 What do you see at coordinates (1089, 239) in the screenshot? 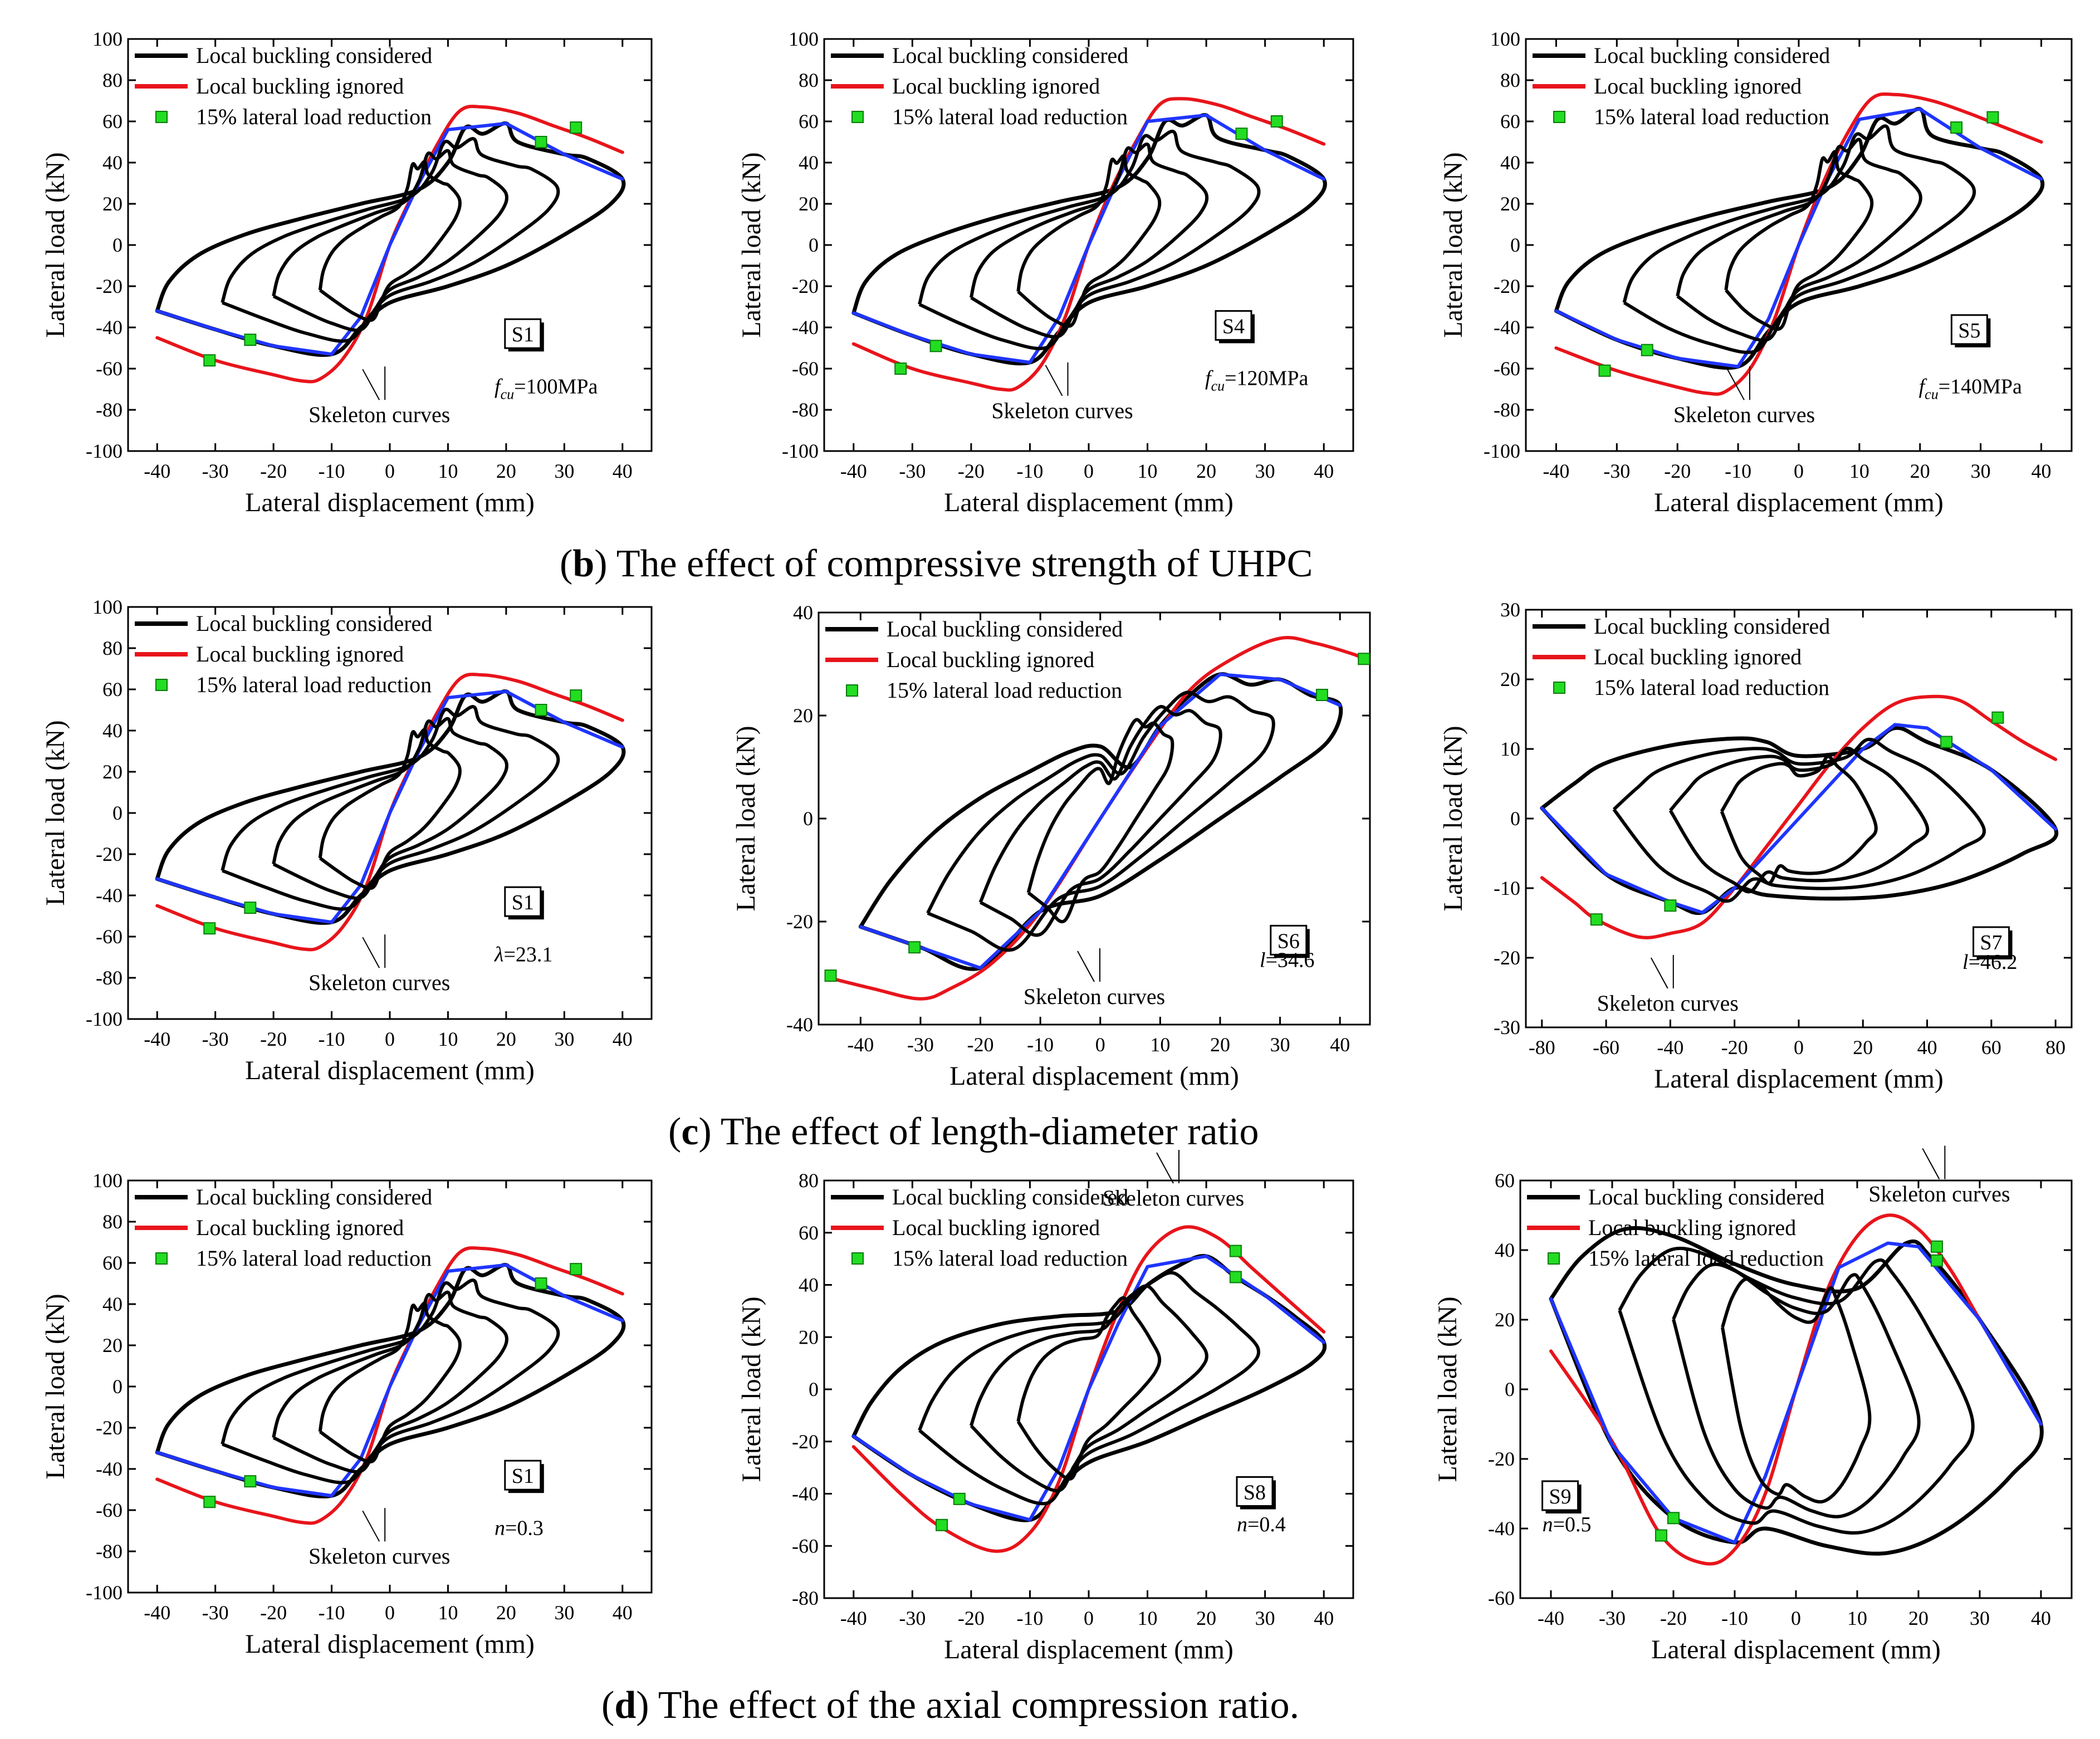
I see `series-hysteresis-line` at bounding box center [1089, 239].